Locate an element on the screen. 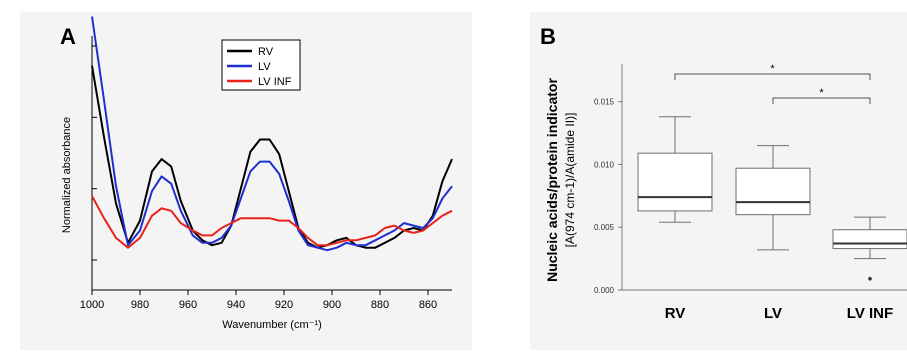 The image size is (907, 356). panel-a-x-tick-label: 1000 is located at coordinates (92, 305).